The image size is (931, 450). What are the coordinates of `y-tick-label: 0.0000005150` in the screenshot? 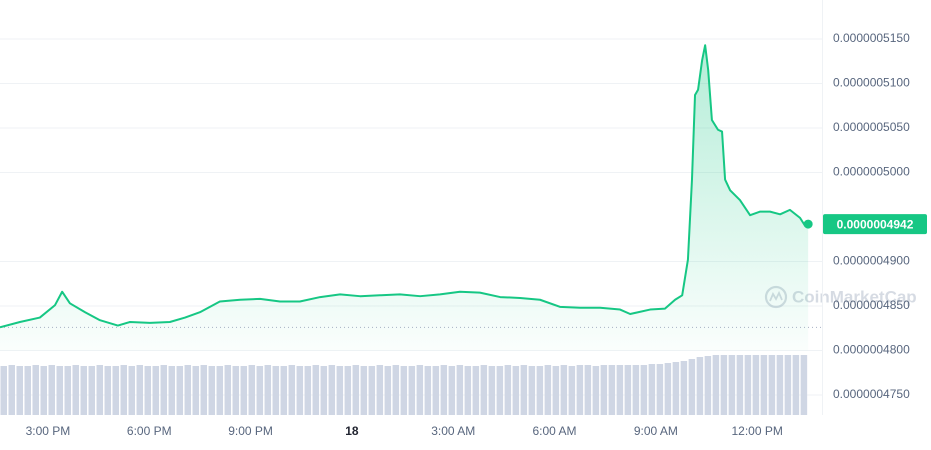 It's located at (871, 38).